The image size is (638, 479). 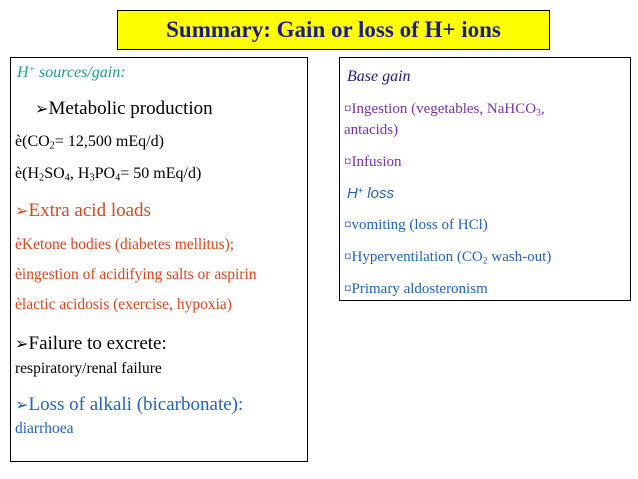 I want to click on ketone-text: Ketone bodies (diabetes mellitus);, so click(x=128, y=244).